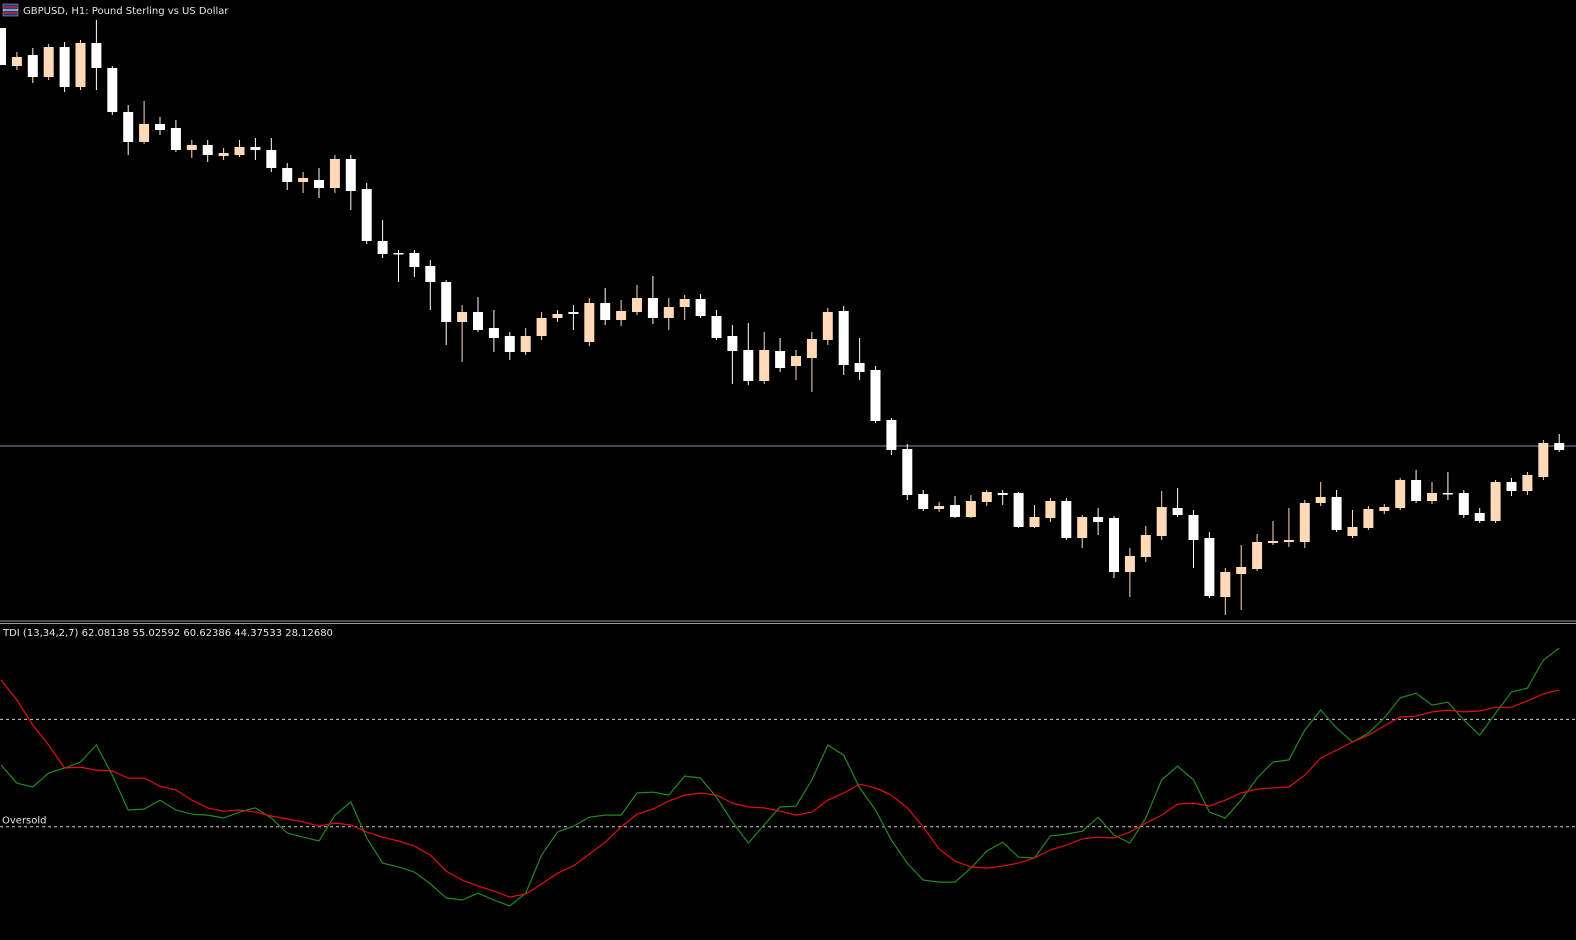  What do you see at coordinates (24, 821) in the screenshot?
I see `level-label: Oversold` at bounding box center [24, 821].